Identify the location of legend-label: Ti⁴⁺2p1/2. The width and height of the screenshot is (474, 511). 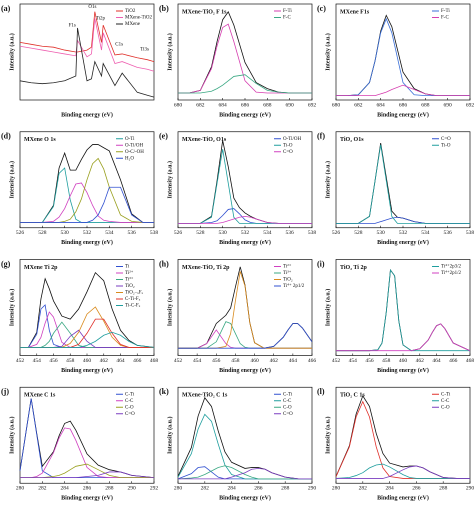
(451, 273).